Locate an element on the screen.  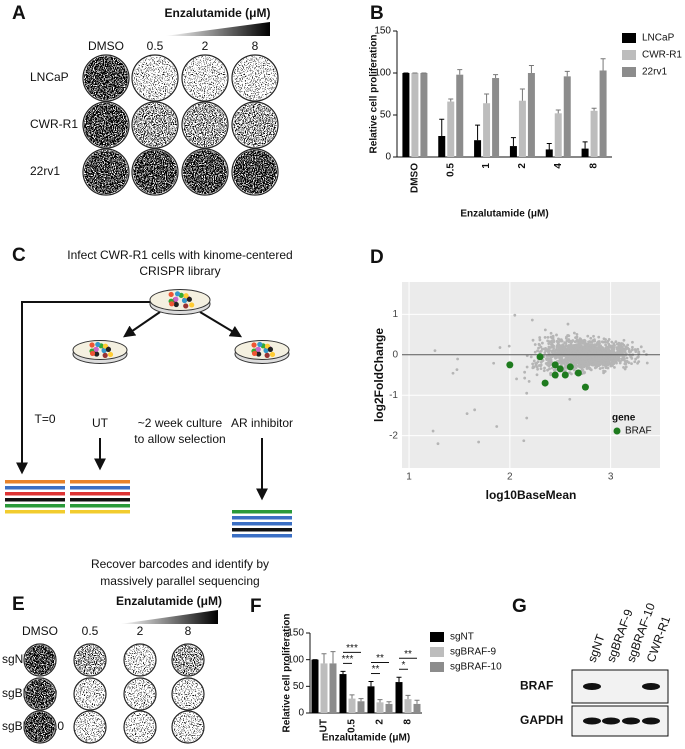
column-label: 0.5 is located at coordinates (90, 631).